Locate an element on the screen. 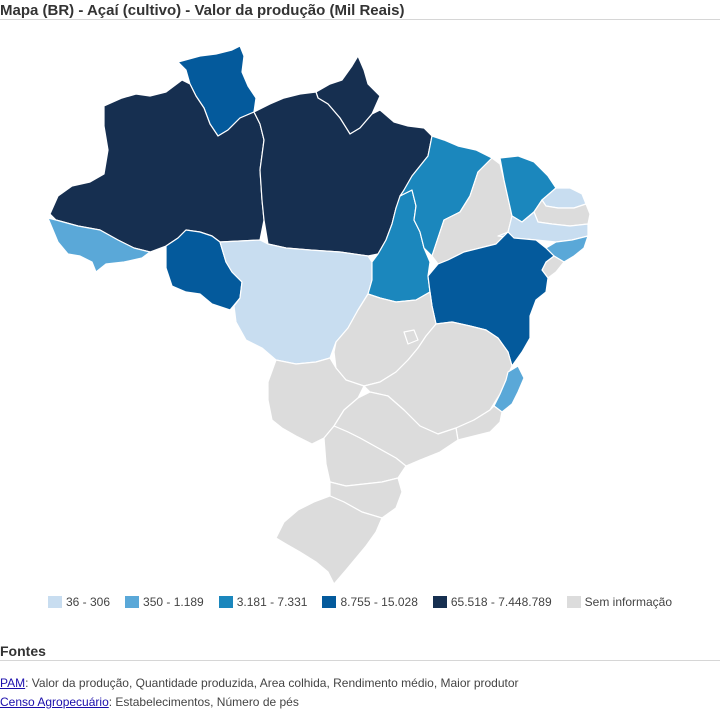 This screenshot has width=720, height=709. legend-item: 8.755 - 15.028 is located at coordinates (370, 602).